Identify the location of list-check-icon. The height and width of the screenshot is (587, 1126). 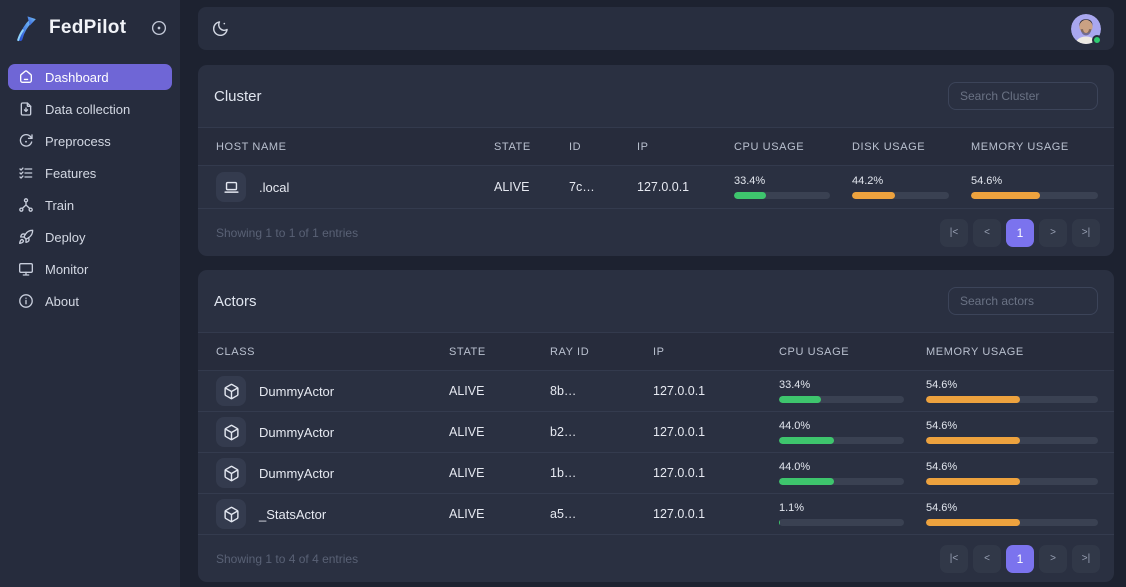
(26, 173).